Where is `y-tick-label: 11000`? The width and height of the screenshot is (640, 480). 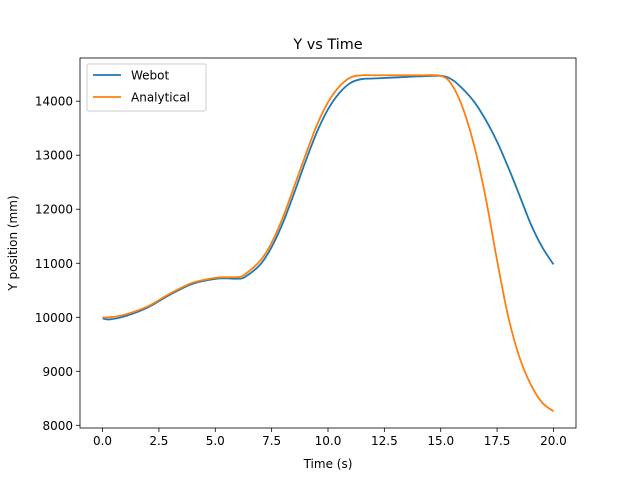 y-tick-label: 11000 is located at coordinates (54, 264).